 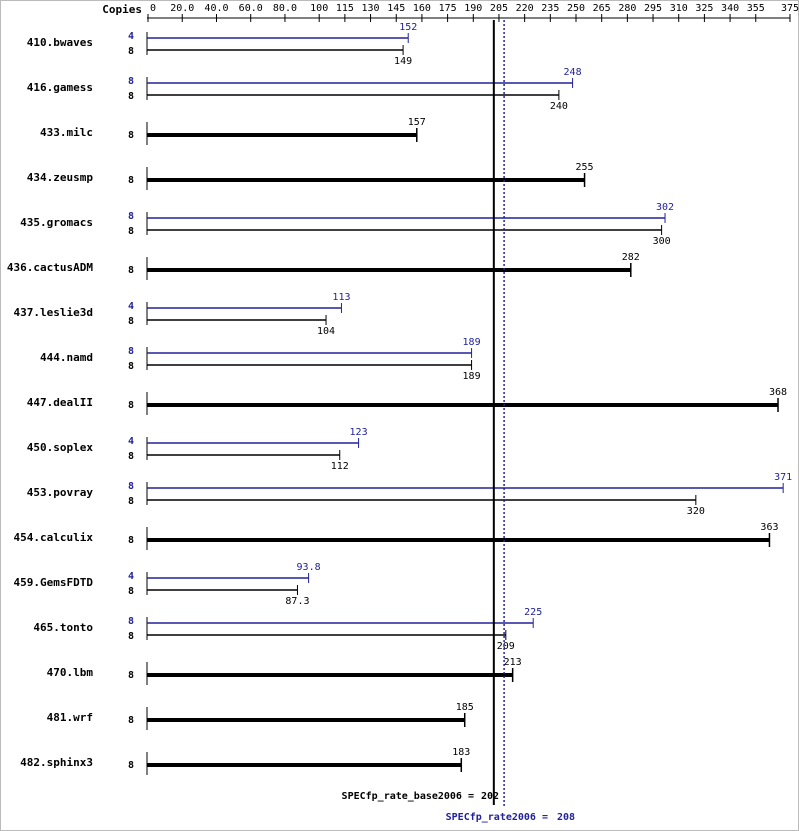 I want to click on value-label: 240, so click(x=559, y=106).